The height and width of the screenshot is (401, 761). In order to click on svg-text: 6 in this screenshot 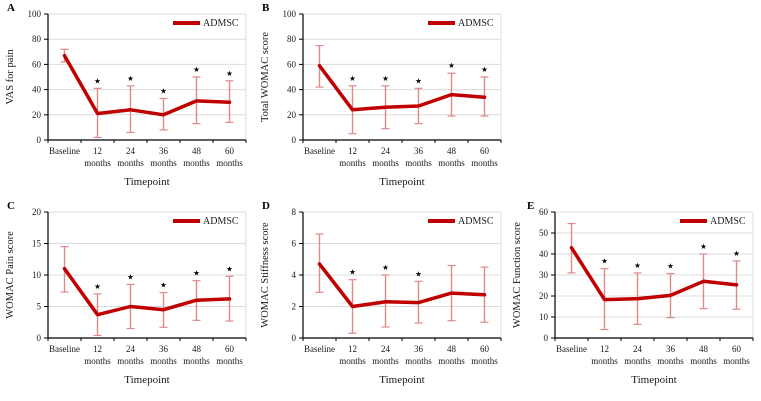, I will do `click(294, 244)`.